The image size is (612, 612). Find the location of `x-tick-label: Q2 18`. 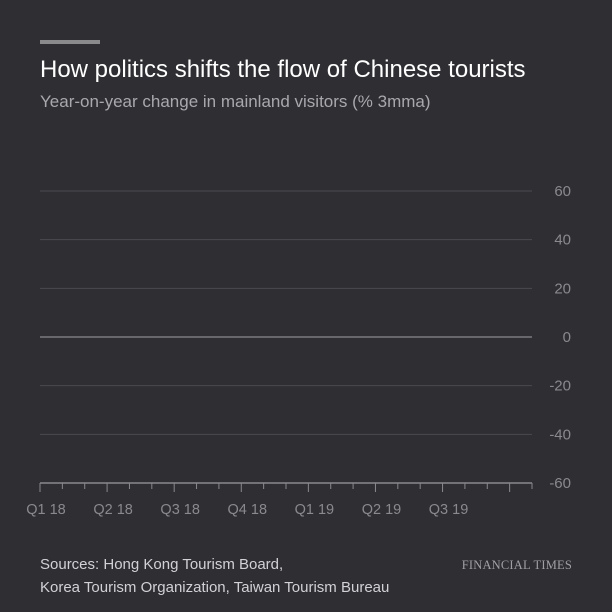

x-tick-label: Q2 18 is located at coordinates (113, 510).